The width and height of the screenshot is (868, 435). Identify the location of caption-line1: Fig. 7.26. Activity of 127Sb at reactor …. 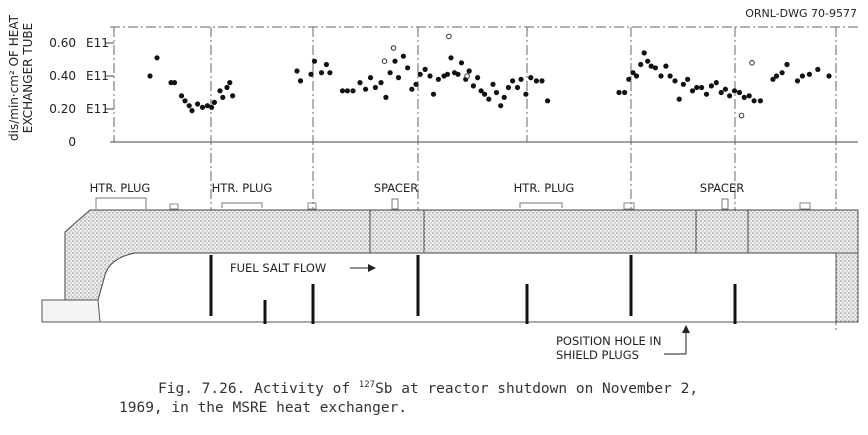
(428, 388).